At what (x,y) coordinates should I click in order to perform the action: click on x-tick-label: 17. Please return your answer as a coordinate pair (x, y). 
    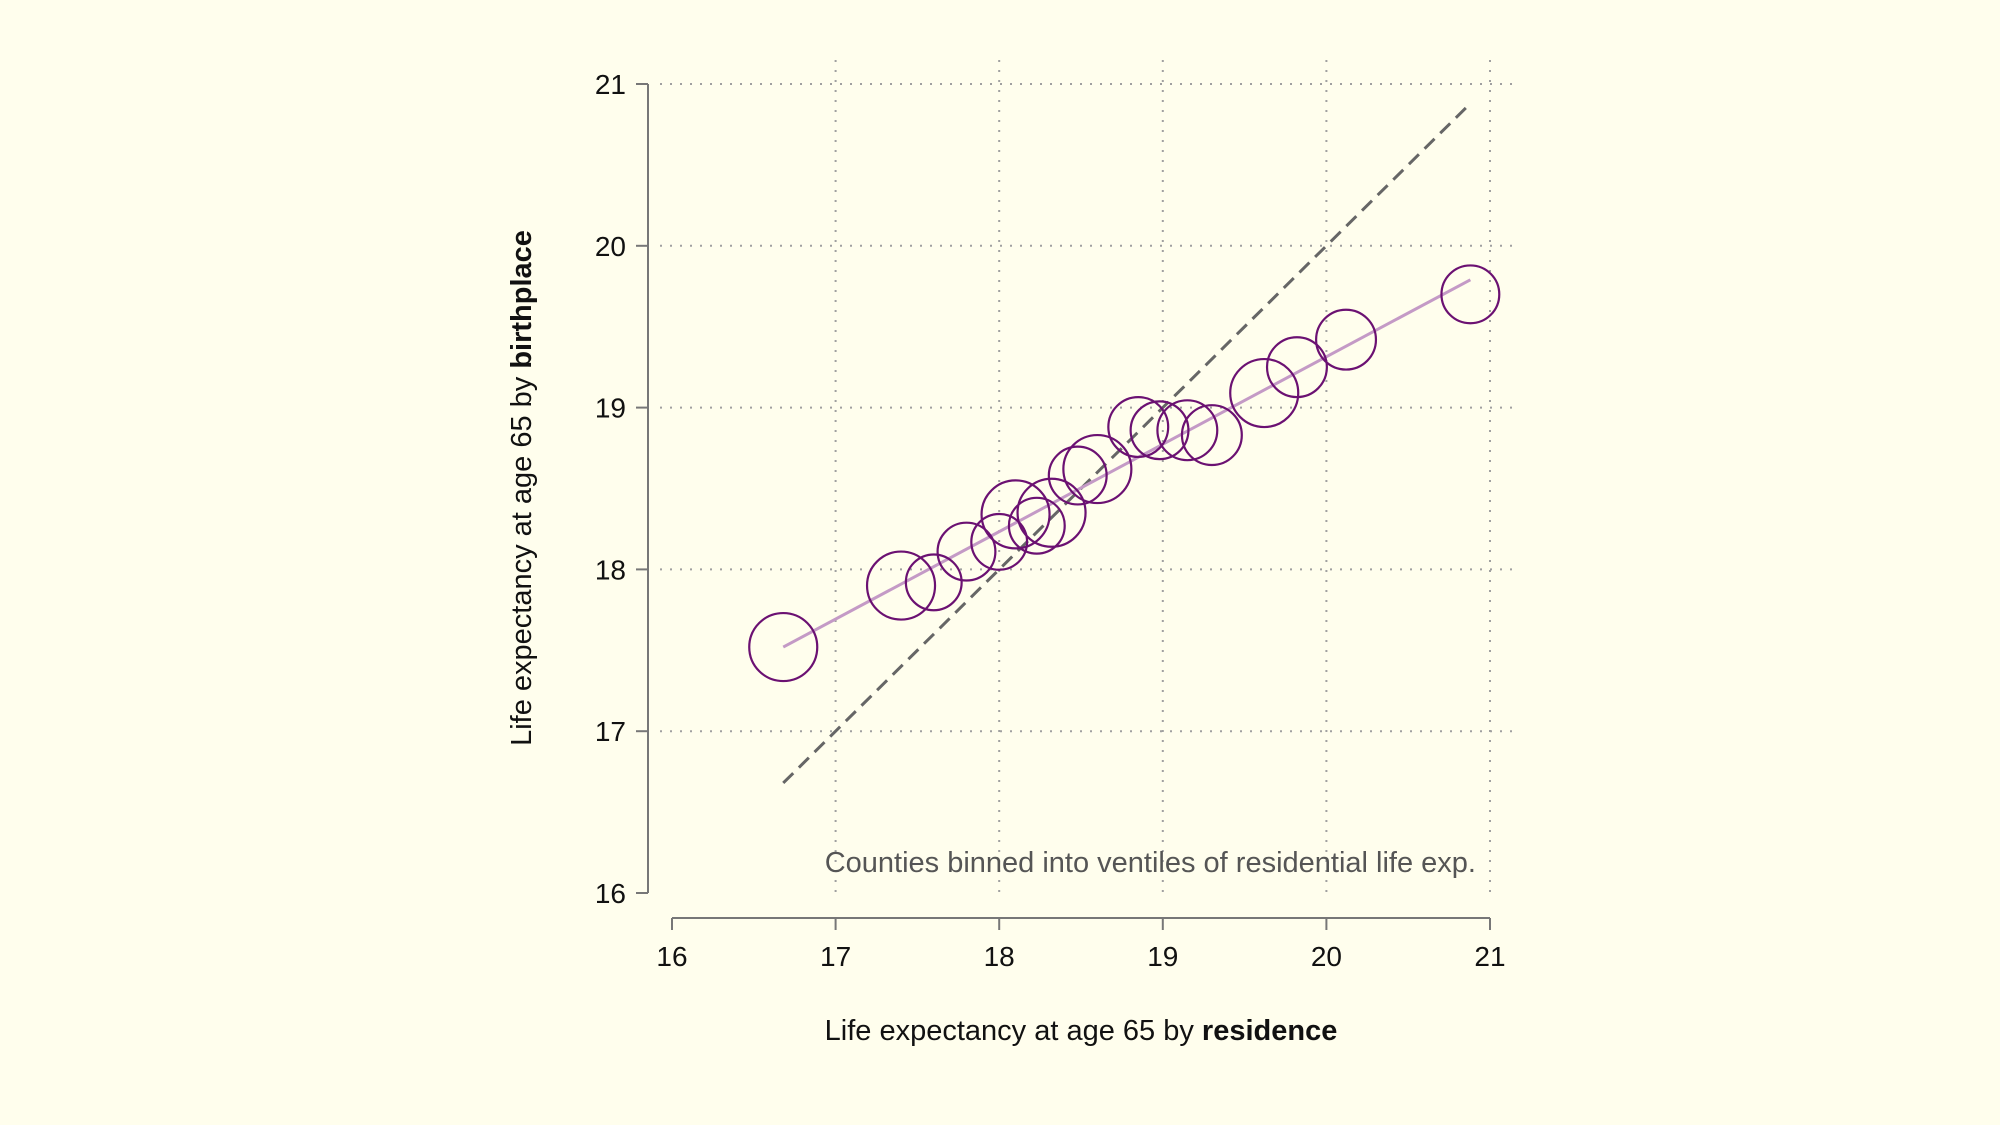
    Looking at the image, I should click on (835, 956).